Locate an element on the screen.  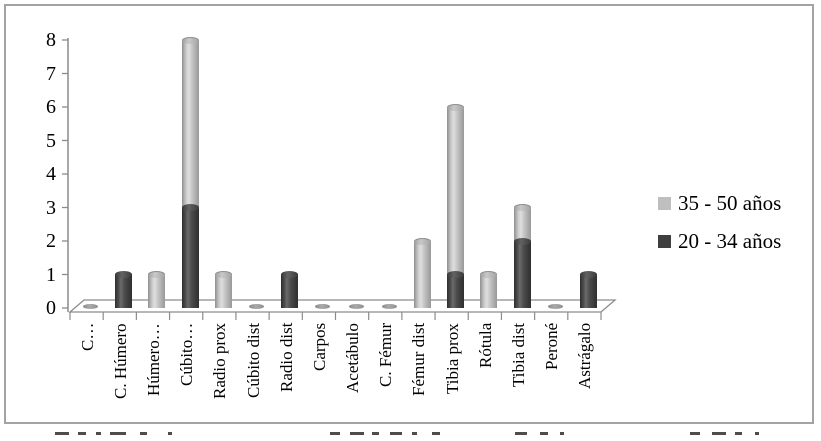
x-category-label: Radio prox is located at coordinates (220, 361).